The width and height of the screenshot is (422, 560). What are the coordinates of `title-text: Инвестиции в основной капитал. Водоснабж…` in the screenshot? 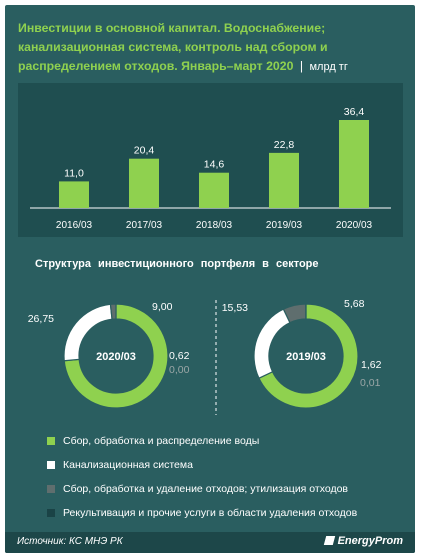 It's located at (173, 47).